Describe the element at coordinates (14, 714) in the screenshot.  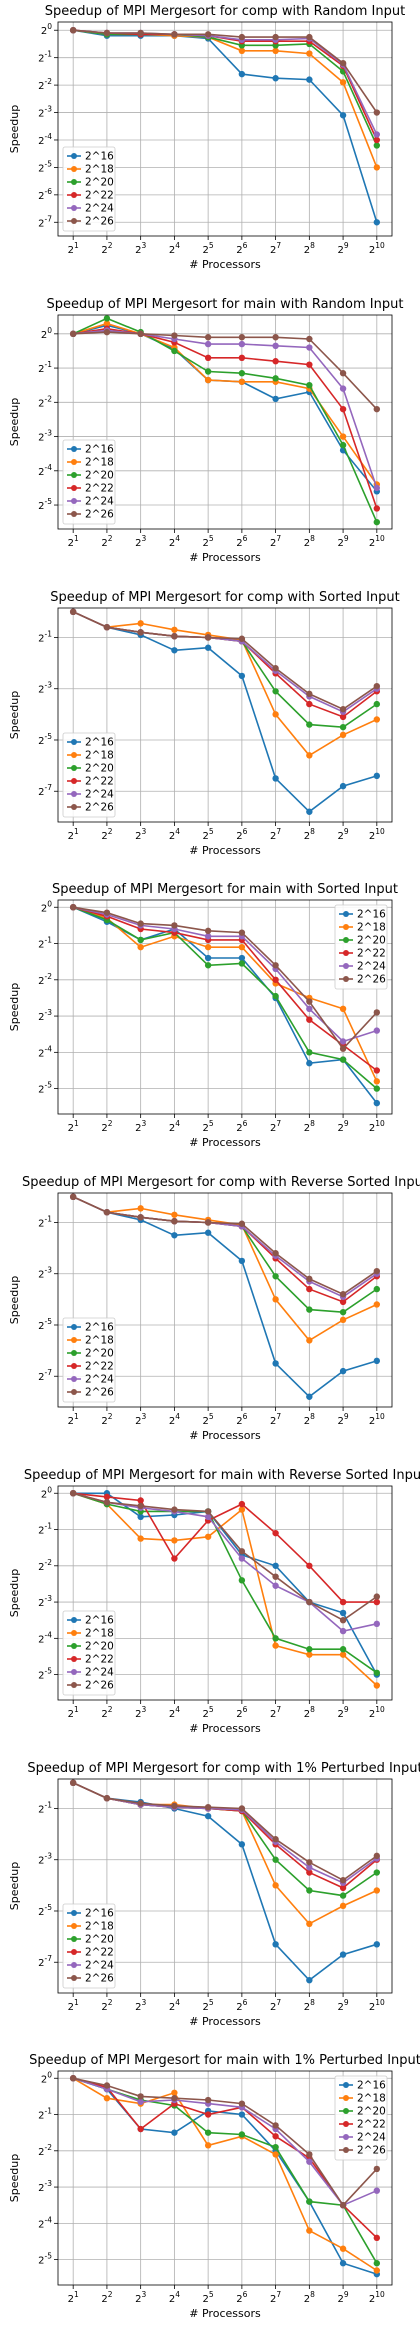
I see `y-axis-label: Speedup` at that location.